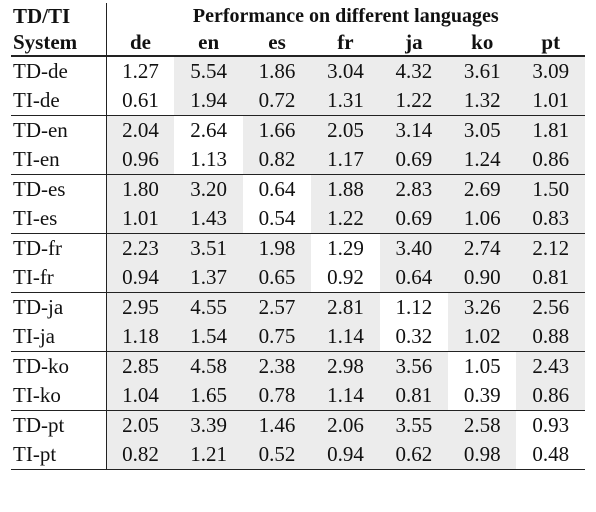 This screenshot has height=512, width=596. Describe the element at coordinates (208, 337) in the screenshot. I see `value-cell-en: 1.54` at that location.